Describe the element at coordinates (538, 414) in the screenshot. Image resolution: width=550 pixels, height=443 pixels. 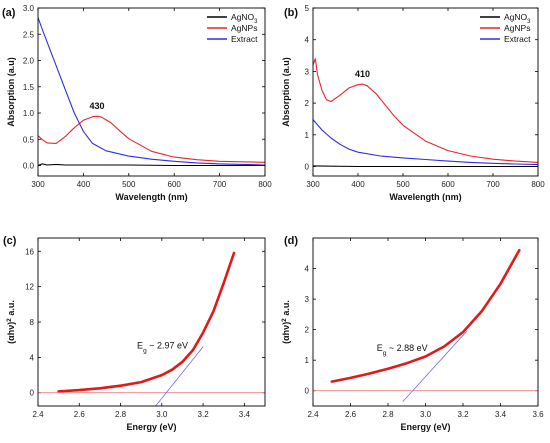
I see `x-tick-label: 3.6` at that location.